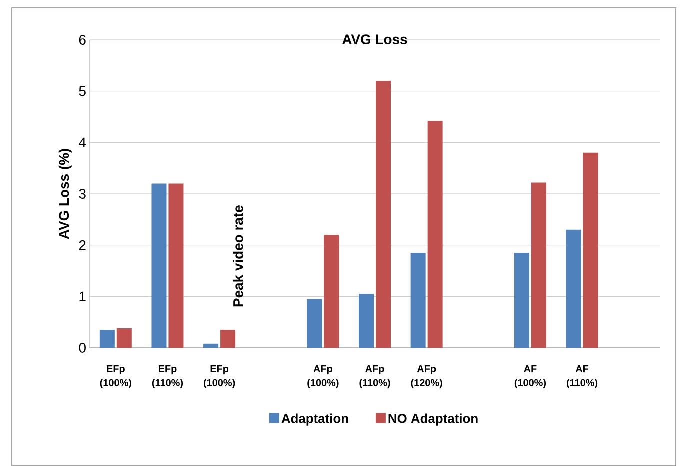  I want to click on y-tick-label: 5, so click(82, 91).